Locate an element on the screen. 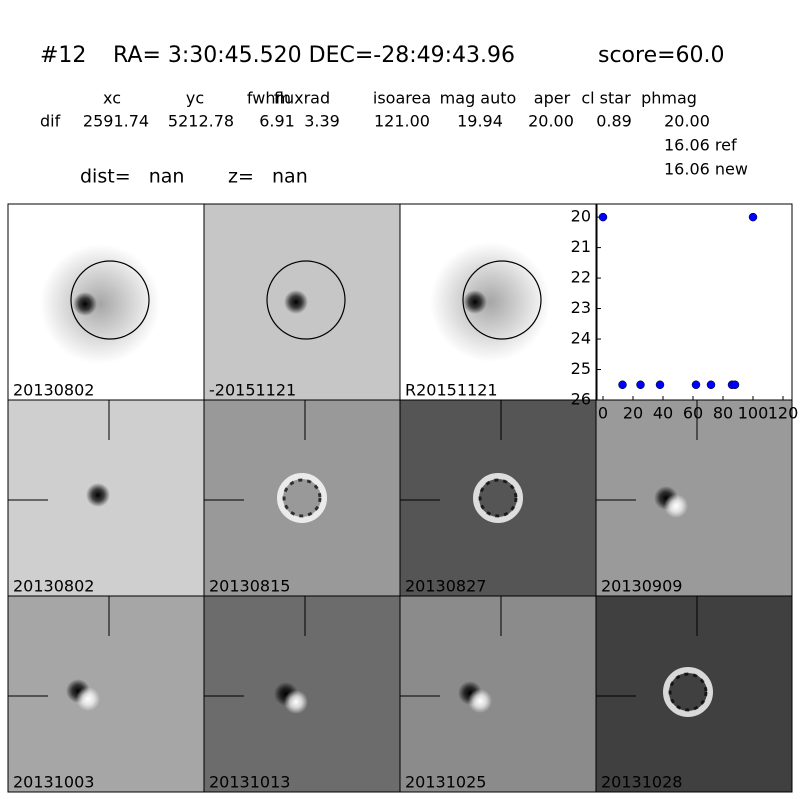 Image resolution: width=800 pixels, height=804 pixels. column-header: fwhm is located at coordinates (269, 98).